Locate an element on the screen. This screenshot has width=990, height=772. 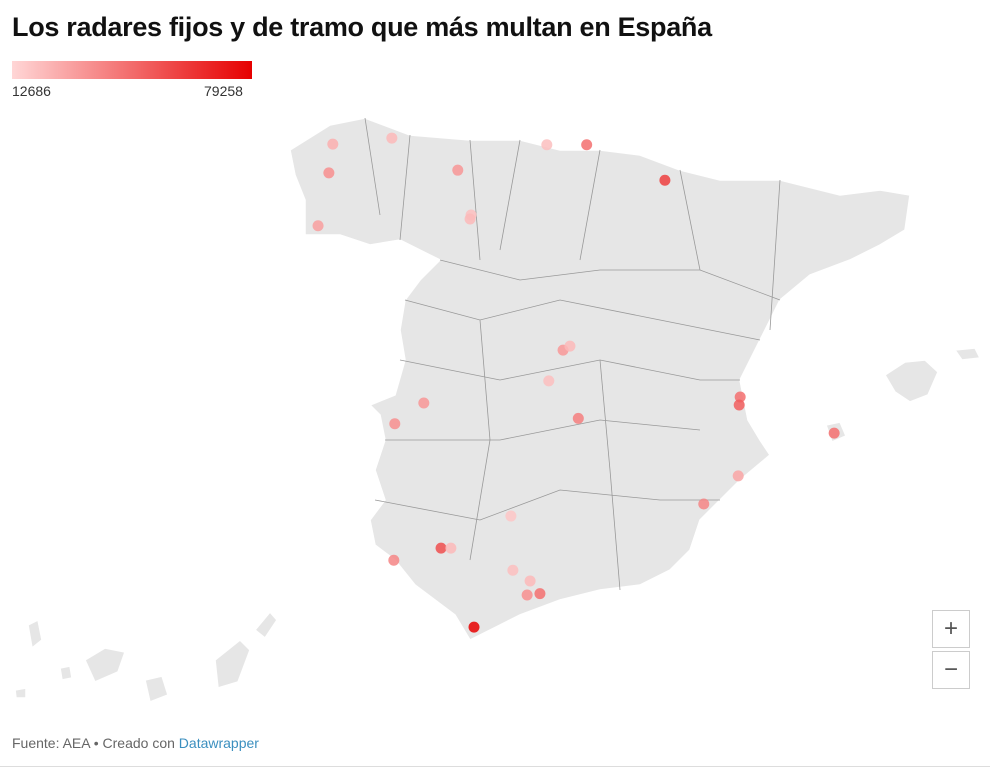
legend-gradient is located at coordinates (132, 70).